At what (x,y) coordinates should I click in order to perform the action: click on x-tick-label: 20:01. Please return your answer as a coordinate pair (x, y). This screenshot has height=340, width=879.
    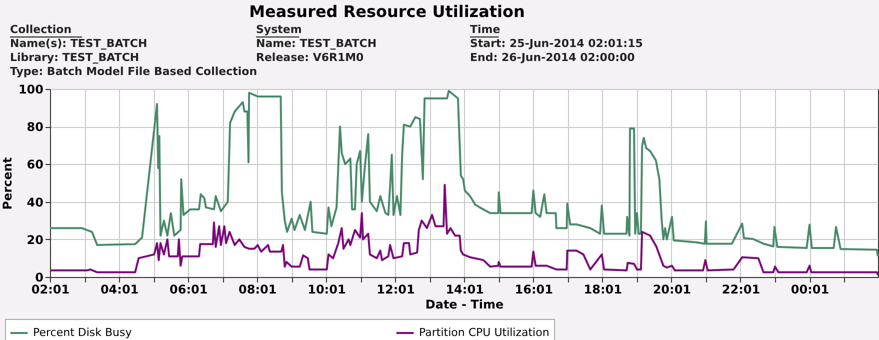
    Looking at the image, I should click on (672, 289).